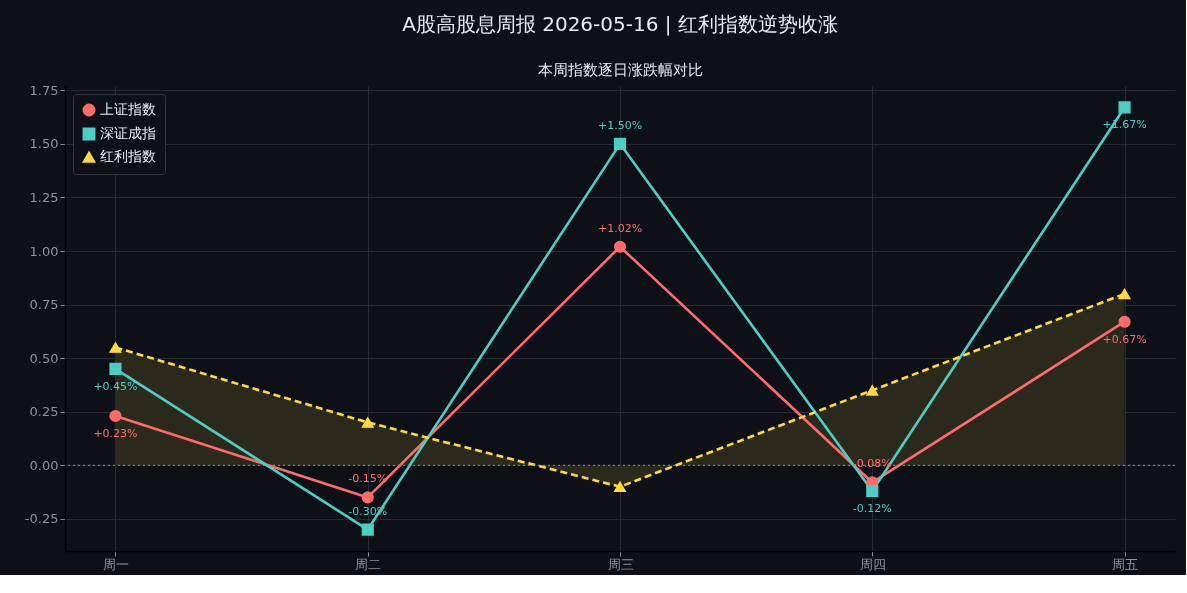 This screenshot has width=1187, height=593. I want to click on chart-subtitle: 本周指数逐日涨跌幅对比, so click(620, 70).